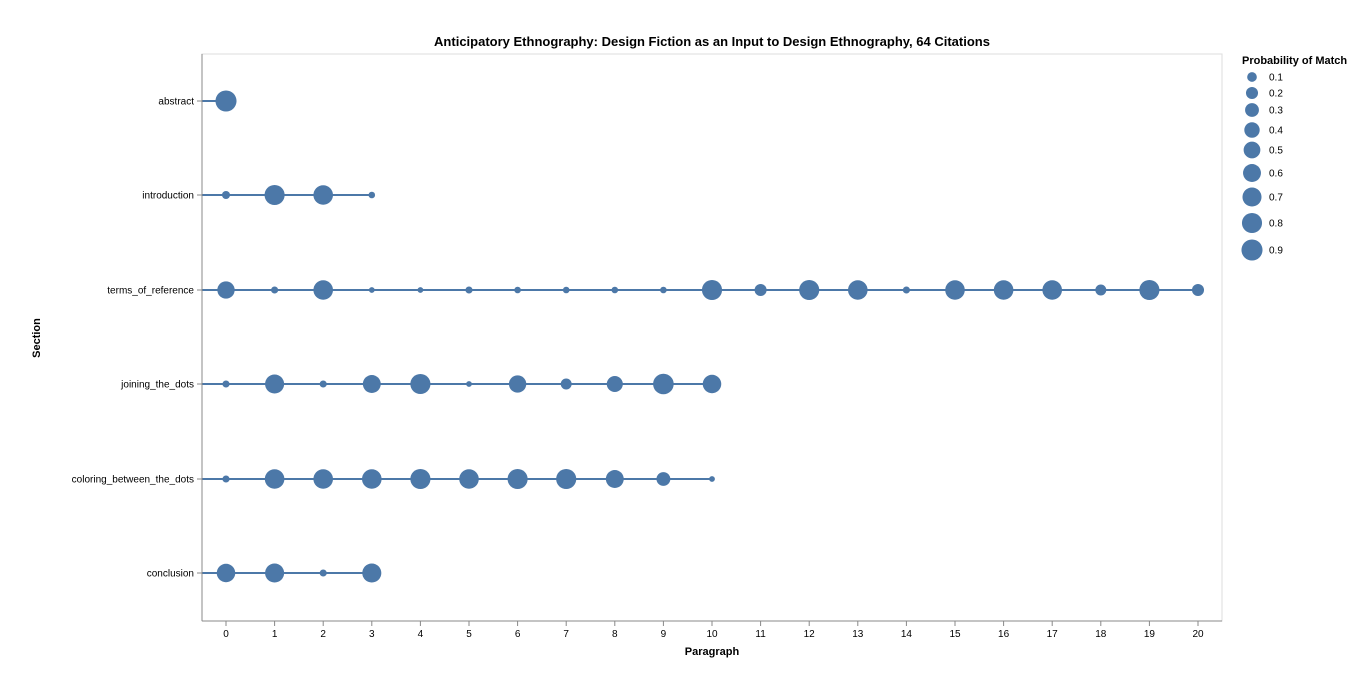  Describe the element at coordinates (462, 384) in the screenshot. I see `series-joining_the_dots` at that location.